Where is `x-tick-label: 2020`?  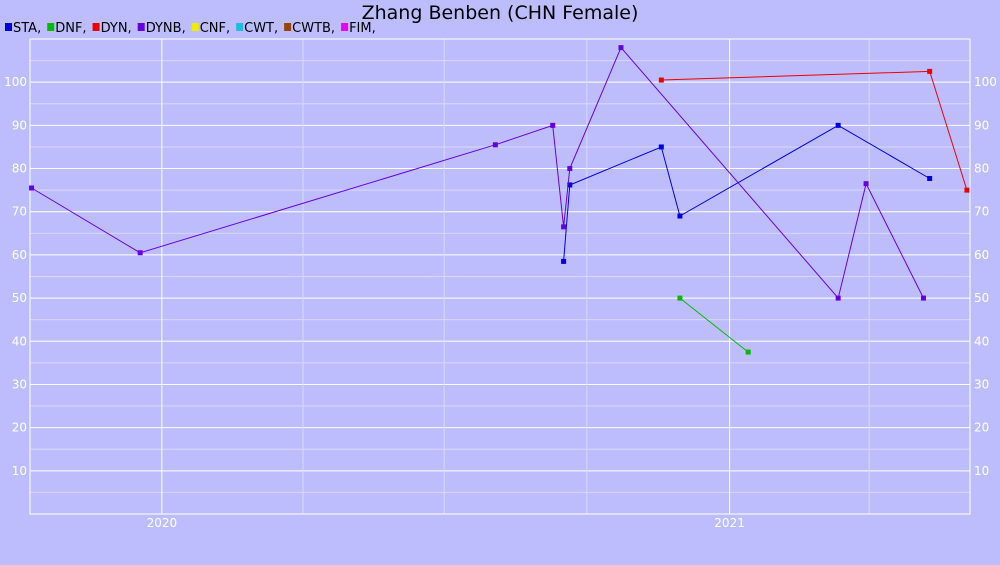 x-tick-label: 2020 is located at coordinates (162, 523).